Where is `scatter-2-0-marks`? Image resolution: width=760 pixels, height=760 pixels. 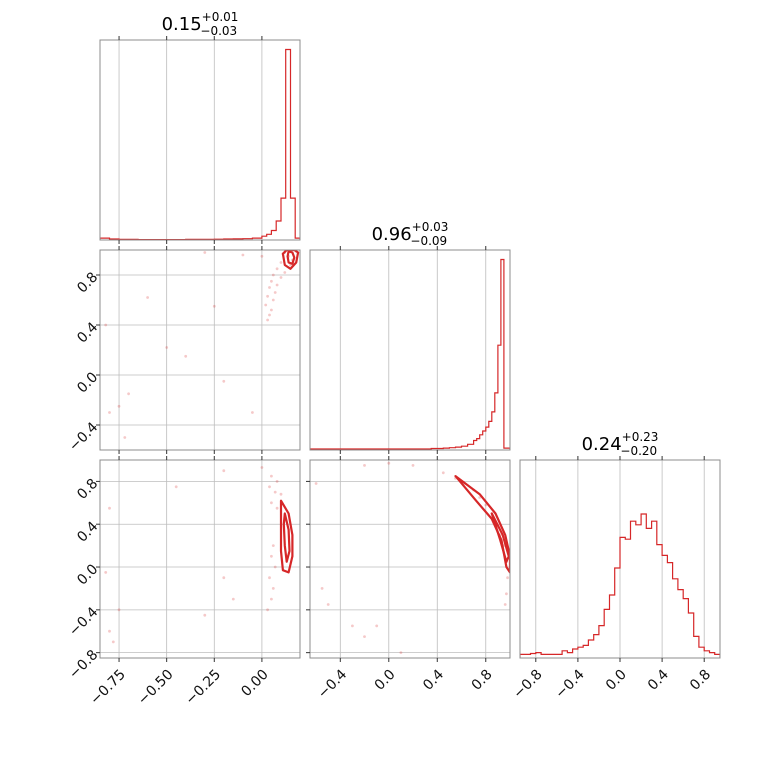 scatter-2-0-marks is located at coordinates (199, 555).